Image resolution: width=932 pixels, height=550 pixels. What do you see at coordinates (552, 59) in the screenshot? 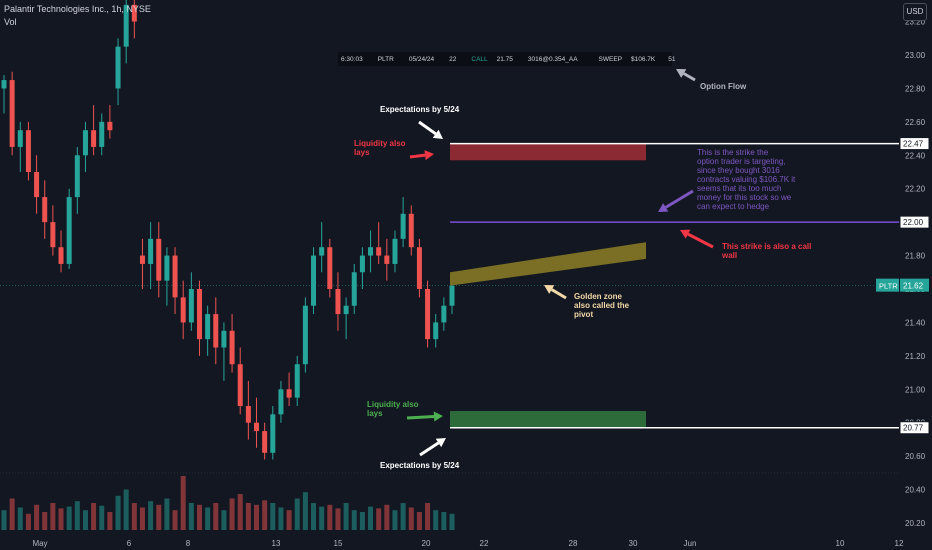
I see `flow-size: 3016@0.354_AA` at bounding box center [552, 59].